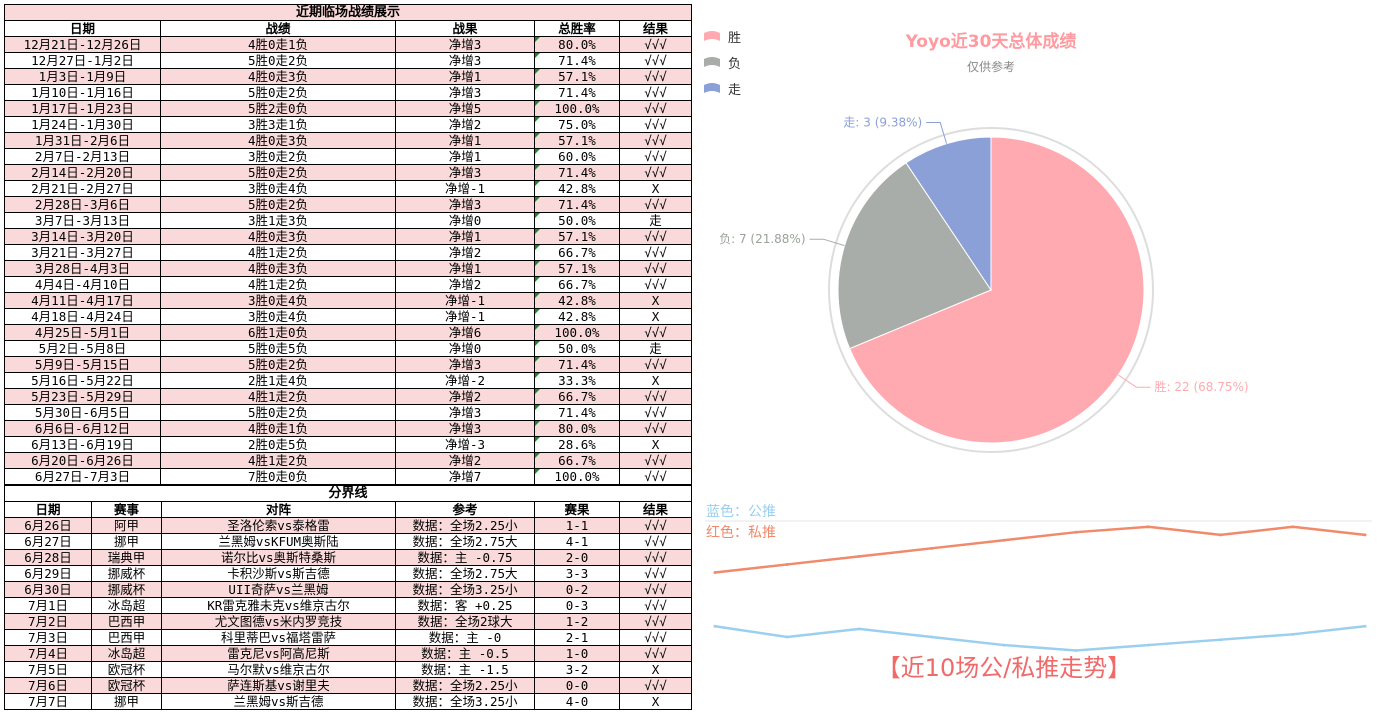  What do you see at coordinates (465, 348) in the screenshot?
I see `table-cell: 净增0` at bounding box center [465, 348].